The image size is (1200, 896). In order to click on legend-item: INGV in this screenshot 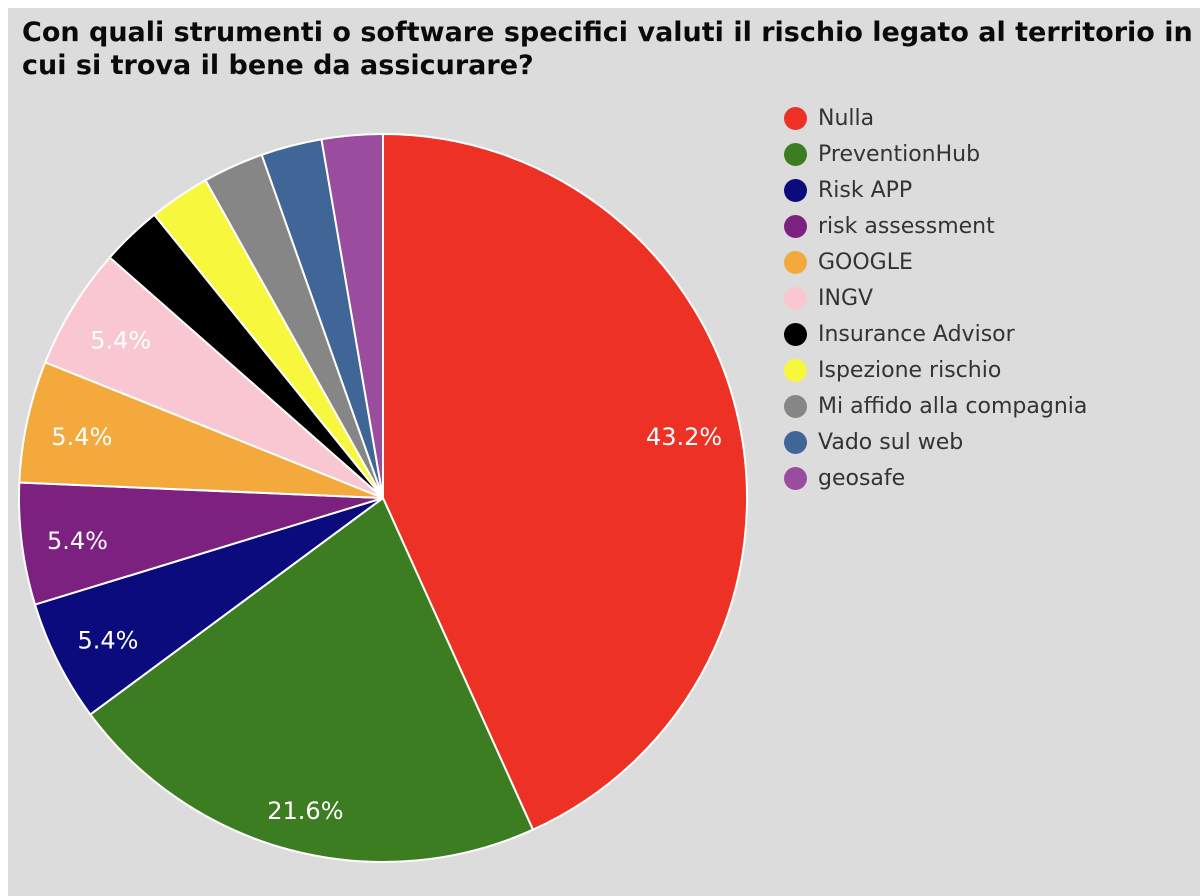, I will do `click(935, 298)`.